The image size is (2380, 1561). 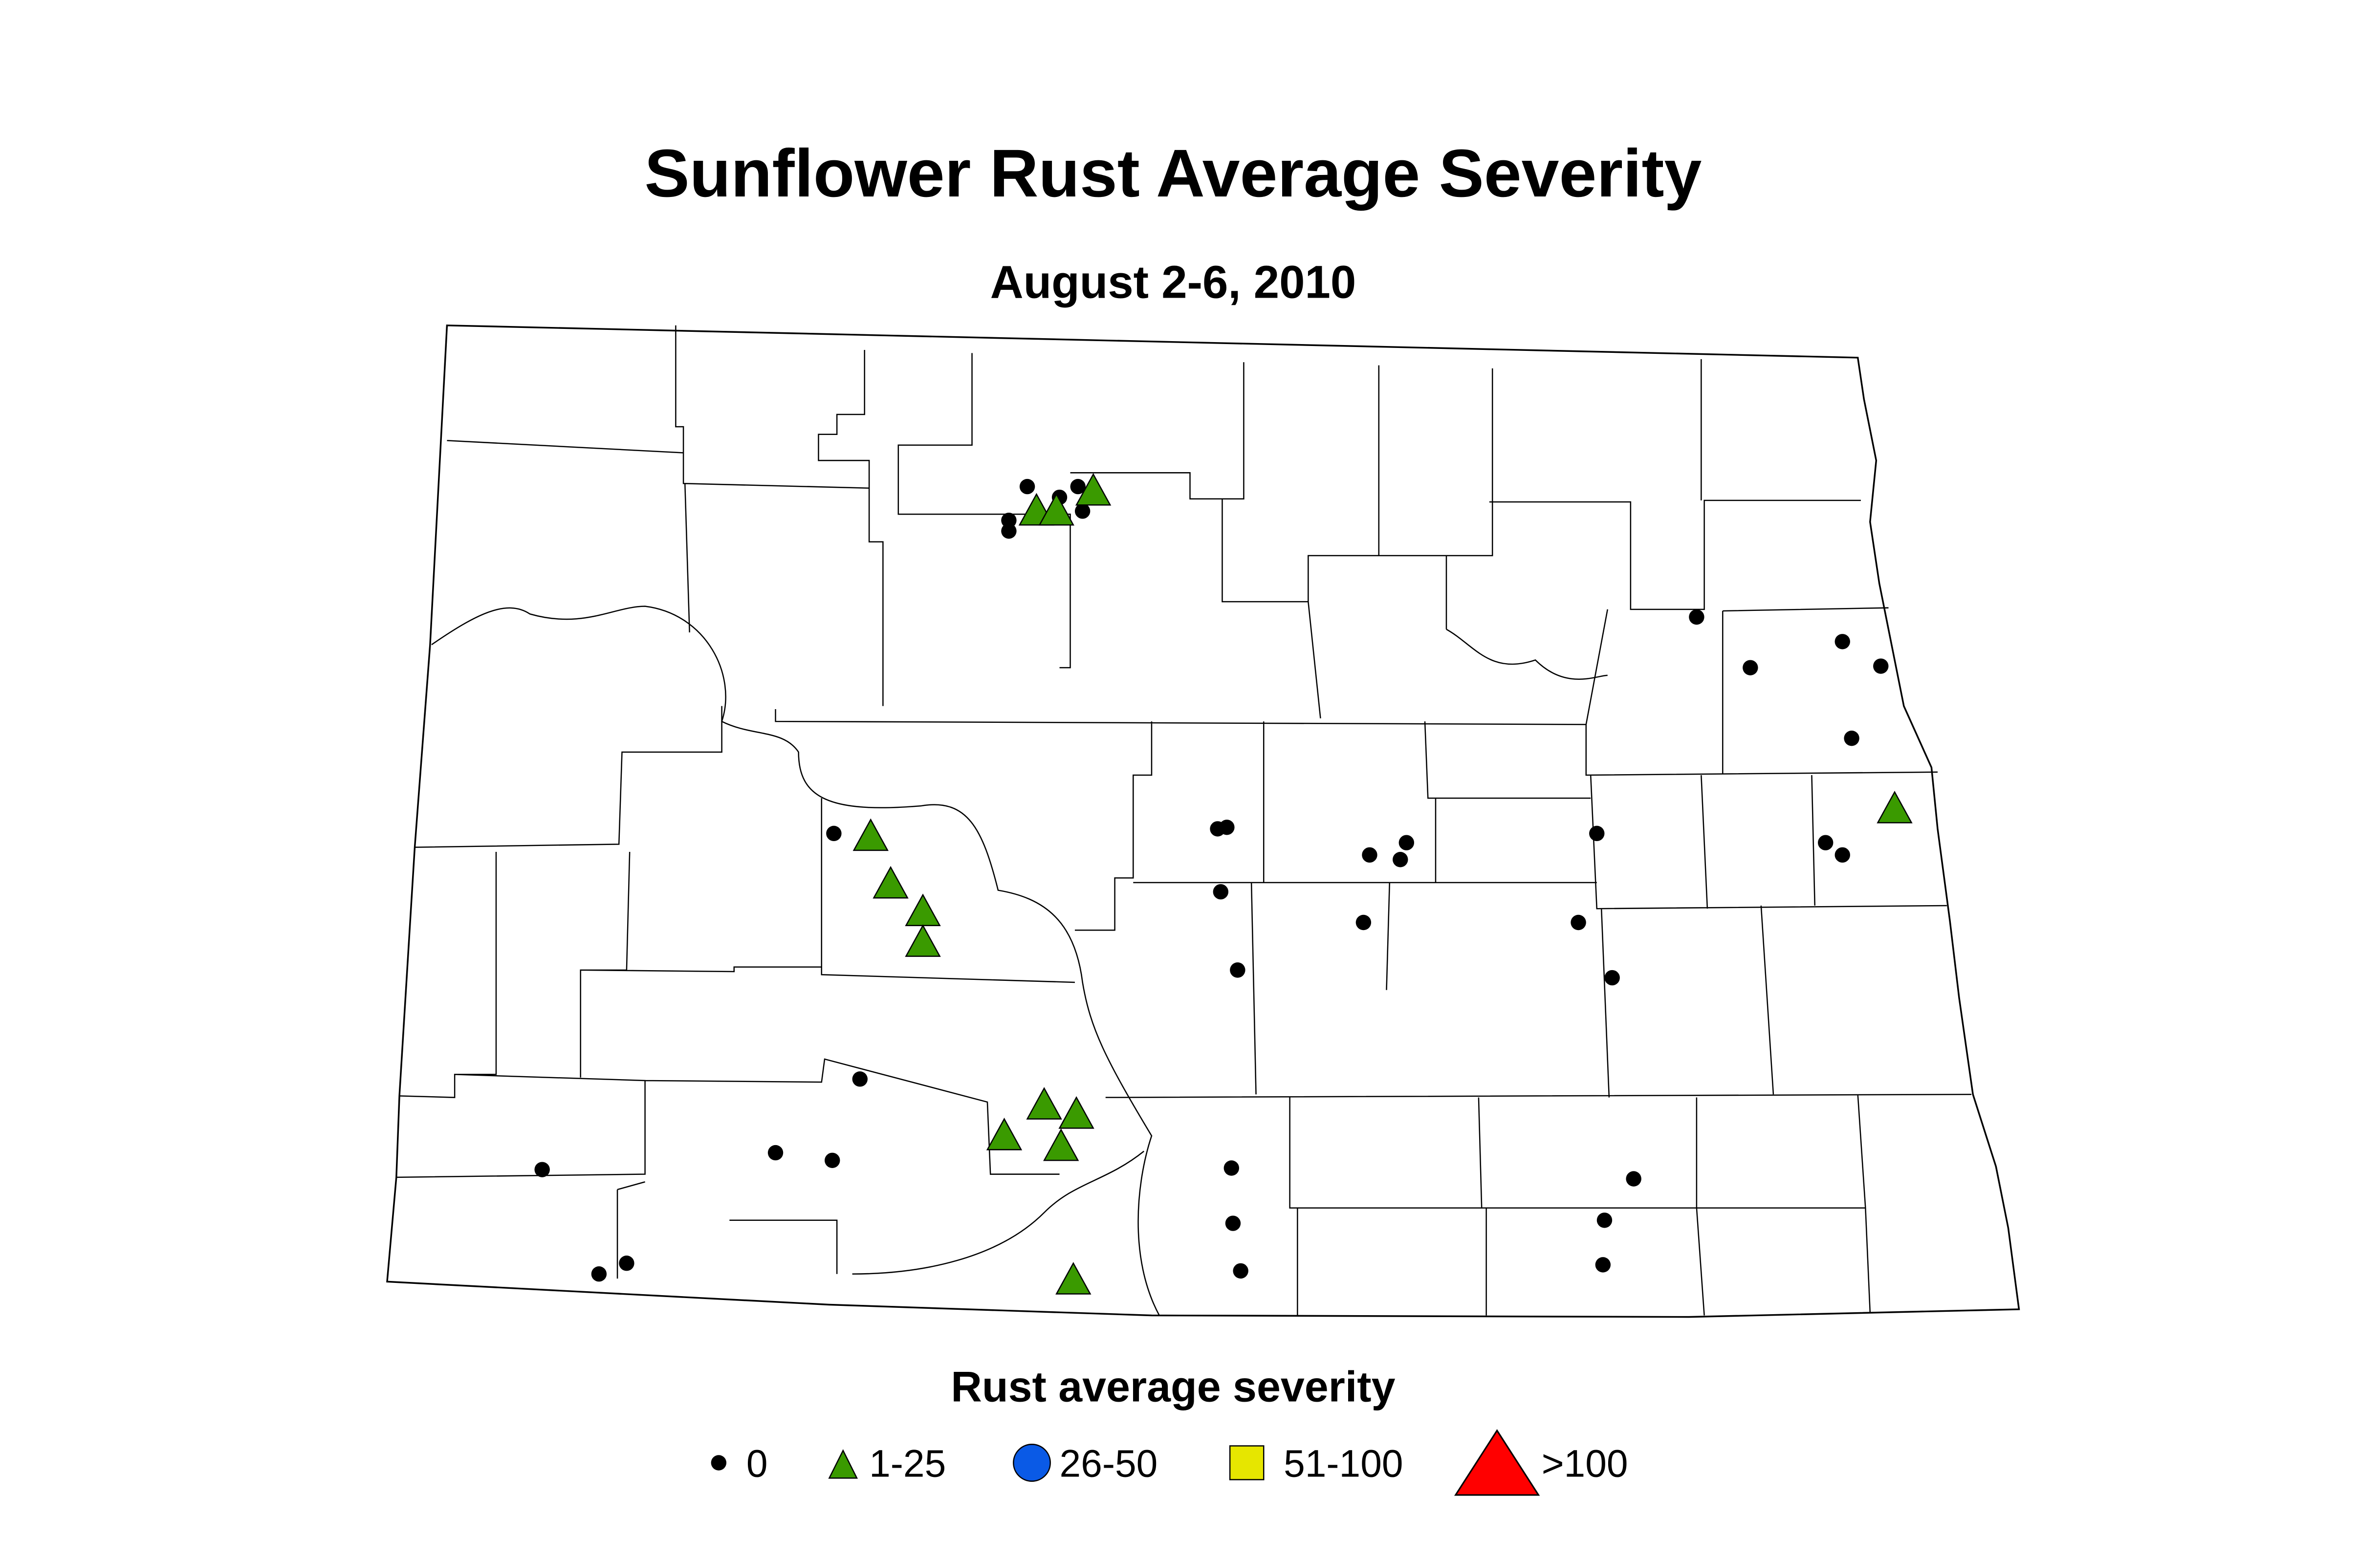 What do you see at coordinates (1343, 1463) in the screenshot?
I see `legend-label: 51-100` at bounding box center [1343, 1463].